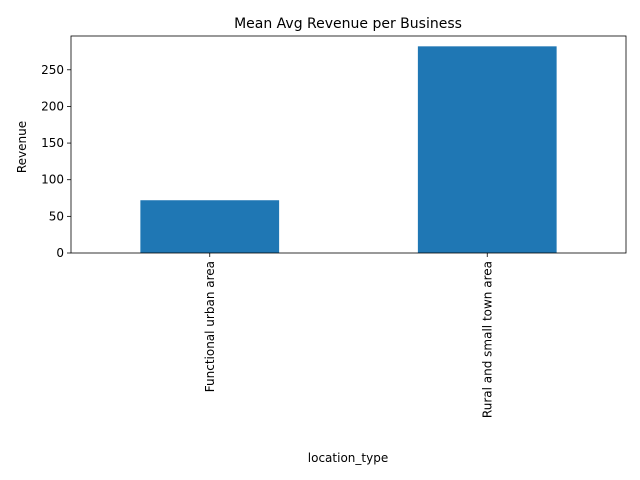 The width and height of the screenshot is (640, 480). I want to click on y-axis-label: Revenue, so click(22, 147).